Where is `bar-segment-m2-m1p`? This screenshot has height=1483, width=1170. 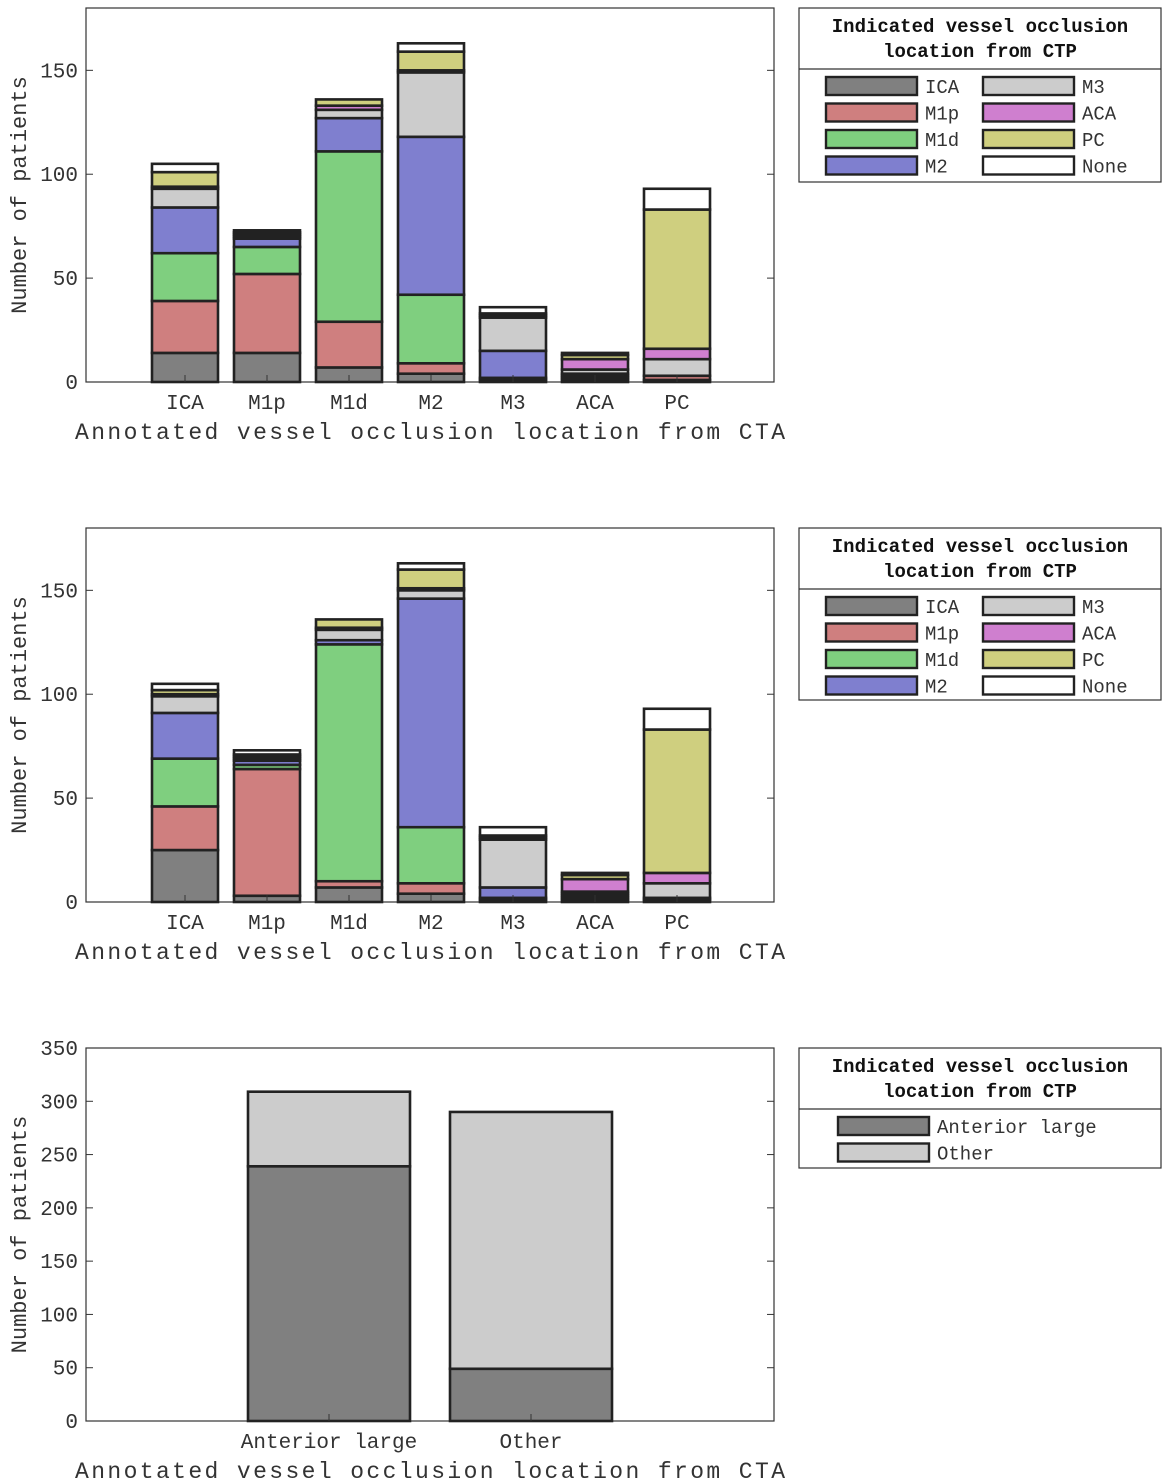 bar-segment-m2-m1p is located at coordinates (431, 888).